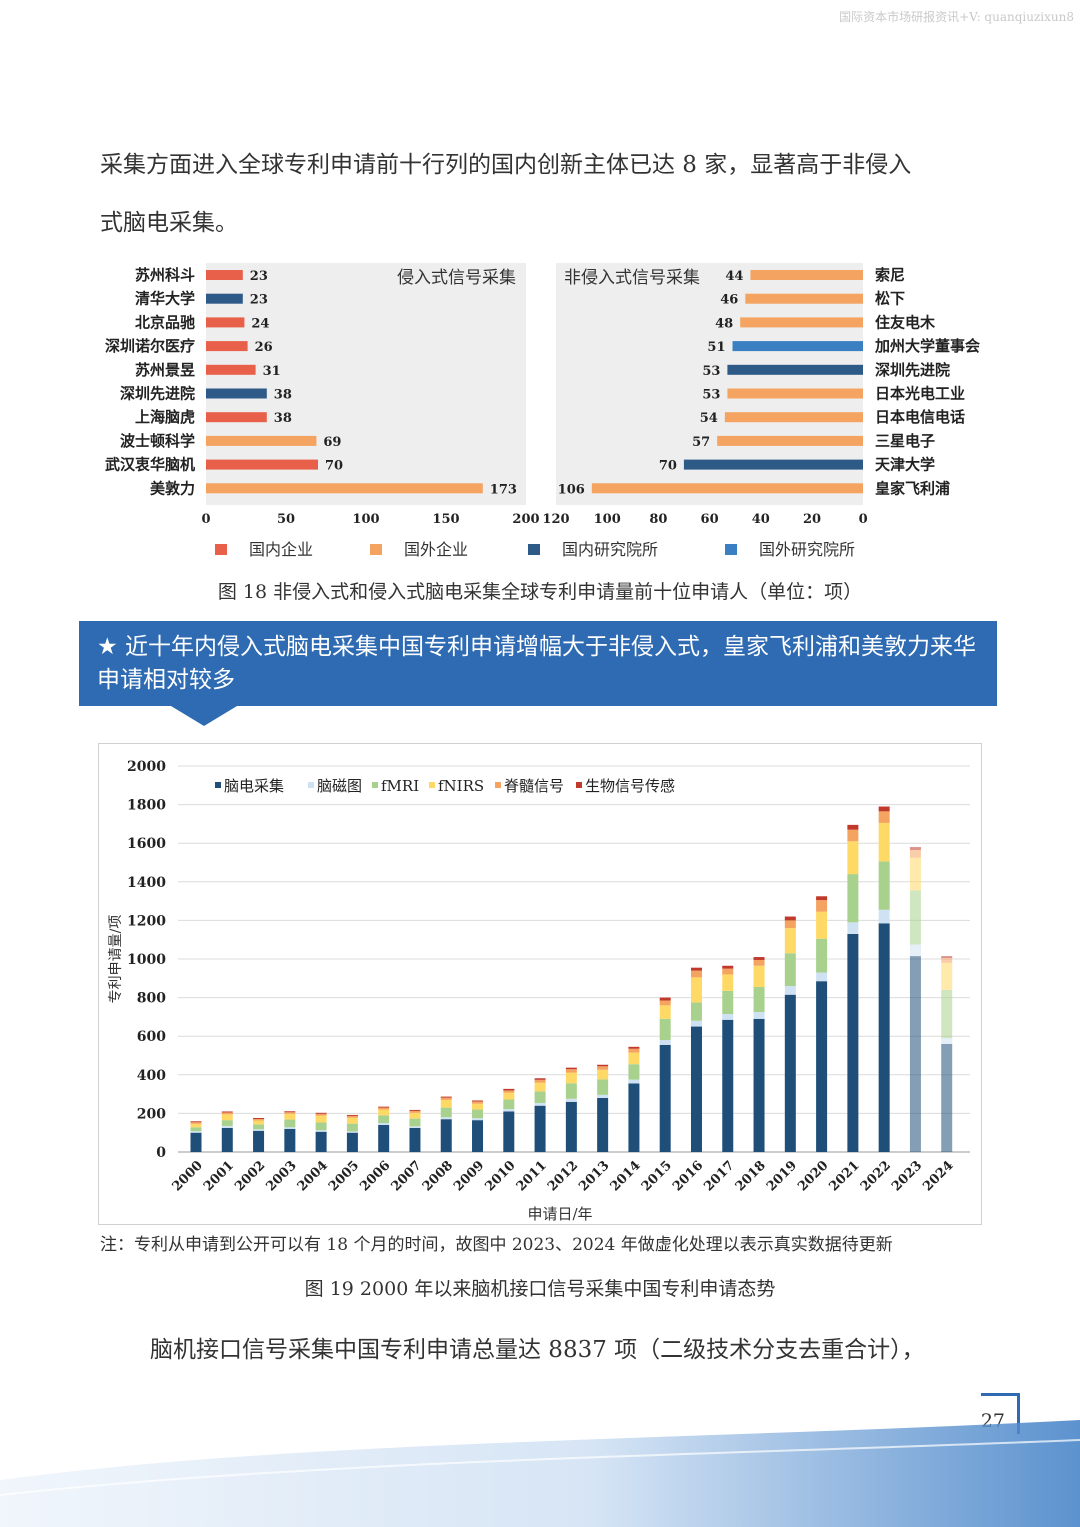 This screenshot has height=1527, width=1080. I want to click on left-bar-value: 70, so click(334, 466).